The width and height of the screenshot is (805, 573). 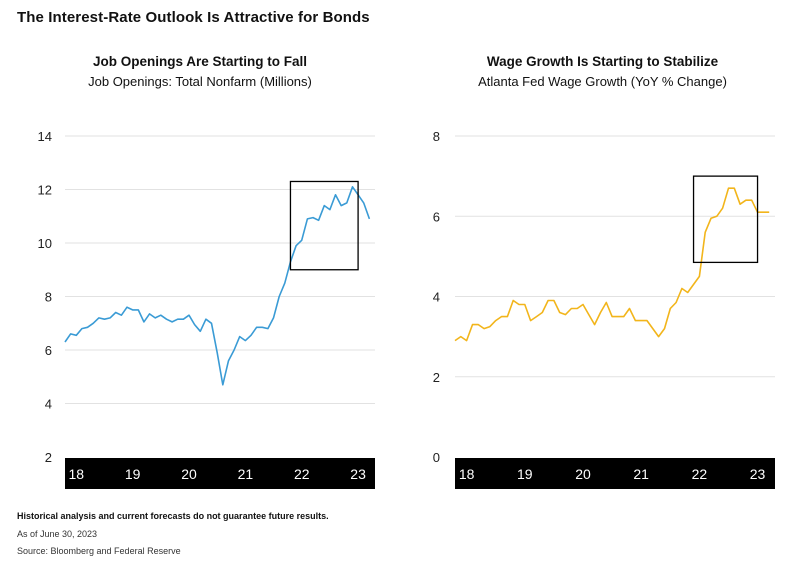 I want to click on y-tick-label: 14, so click(x=45, y=136).